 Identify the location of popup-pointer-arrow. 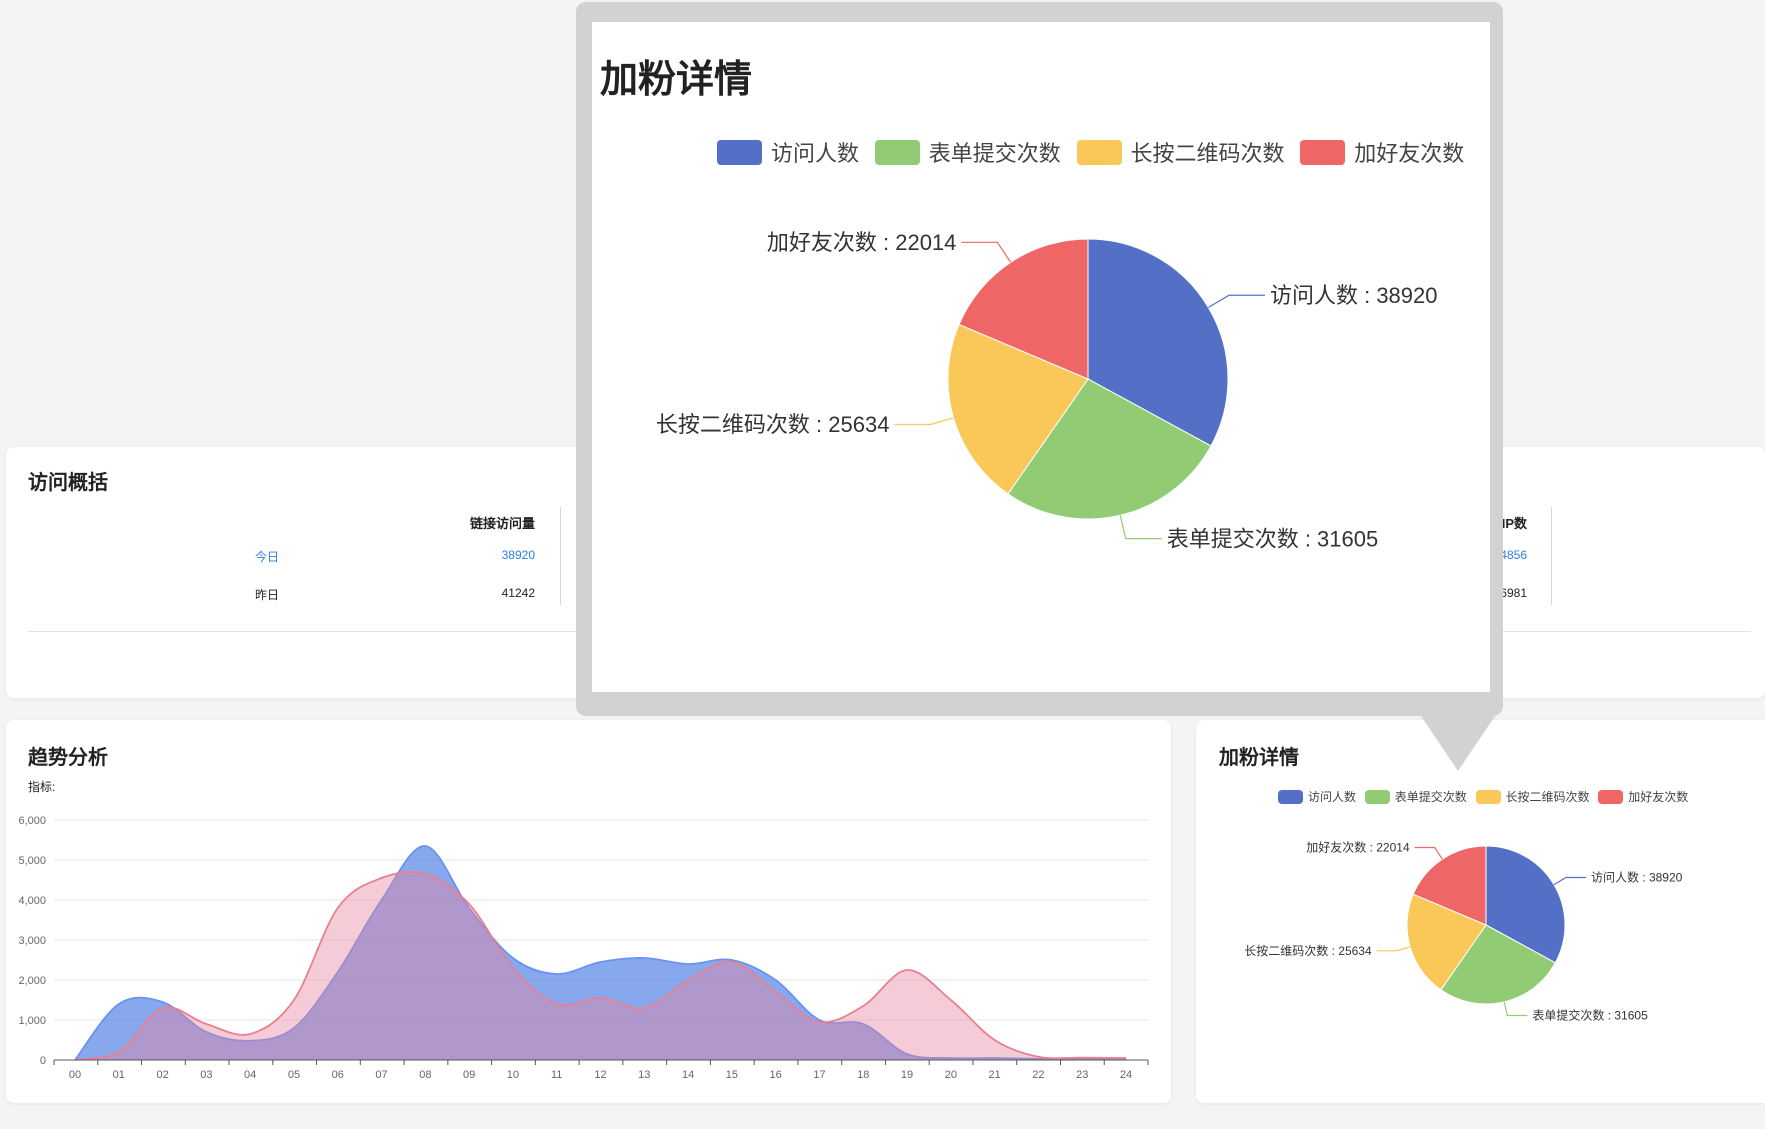
(1458, 743).